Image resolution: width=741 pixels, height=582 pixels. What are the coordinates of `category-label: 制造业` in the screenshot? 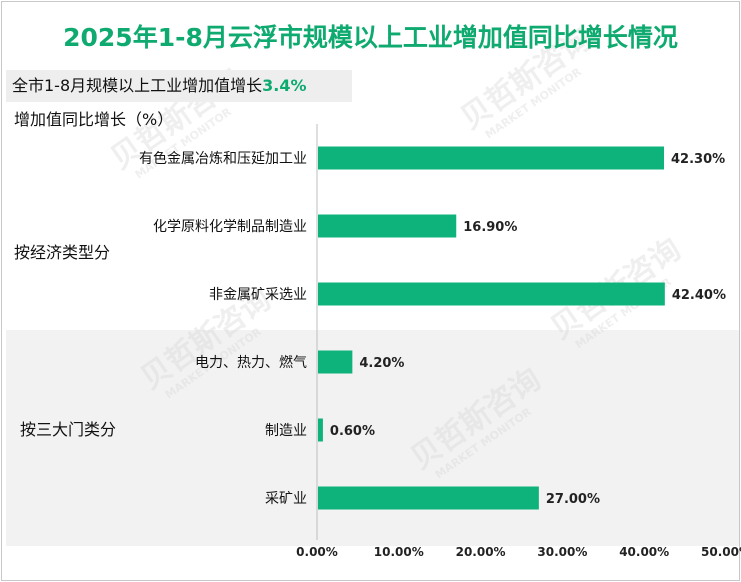 It's located at (286, 431).